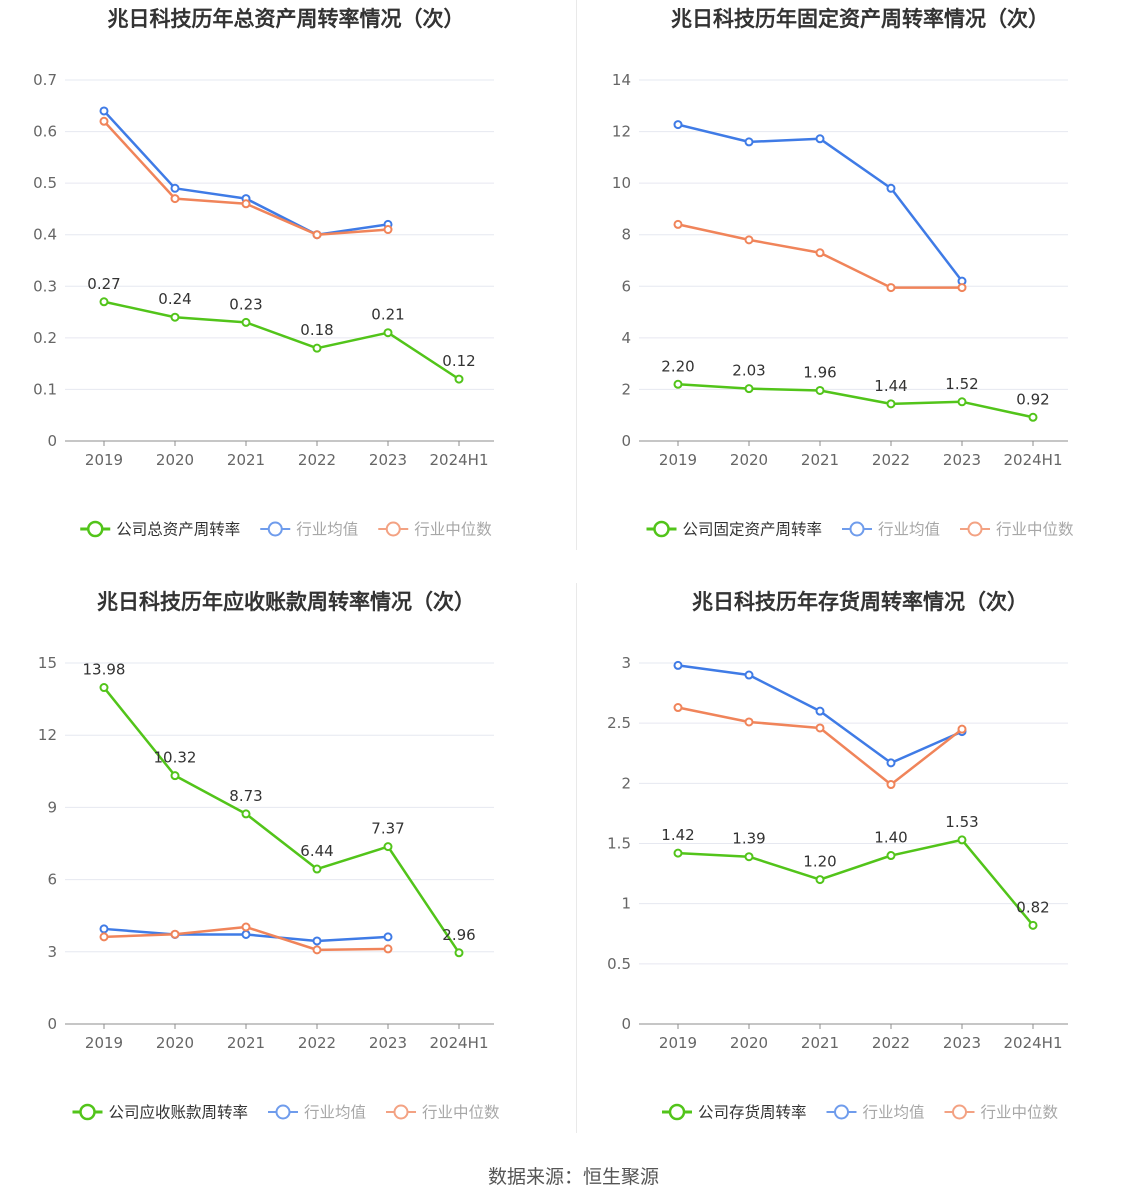 This screenshot has height=1202, width=1147. What do you see at coordinates (45, 132) in the screenshot?
I see `y-tick-label: 0.6` at bounding box center [45, 132].